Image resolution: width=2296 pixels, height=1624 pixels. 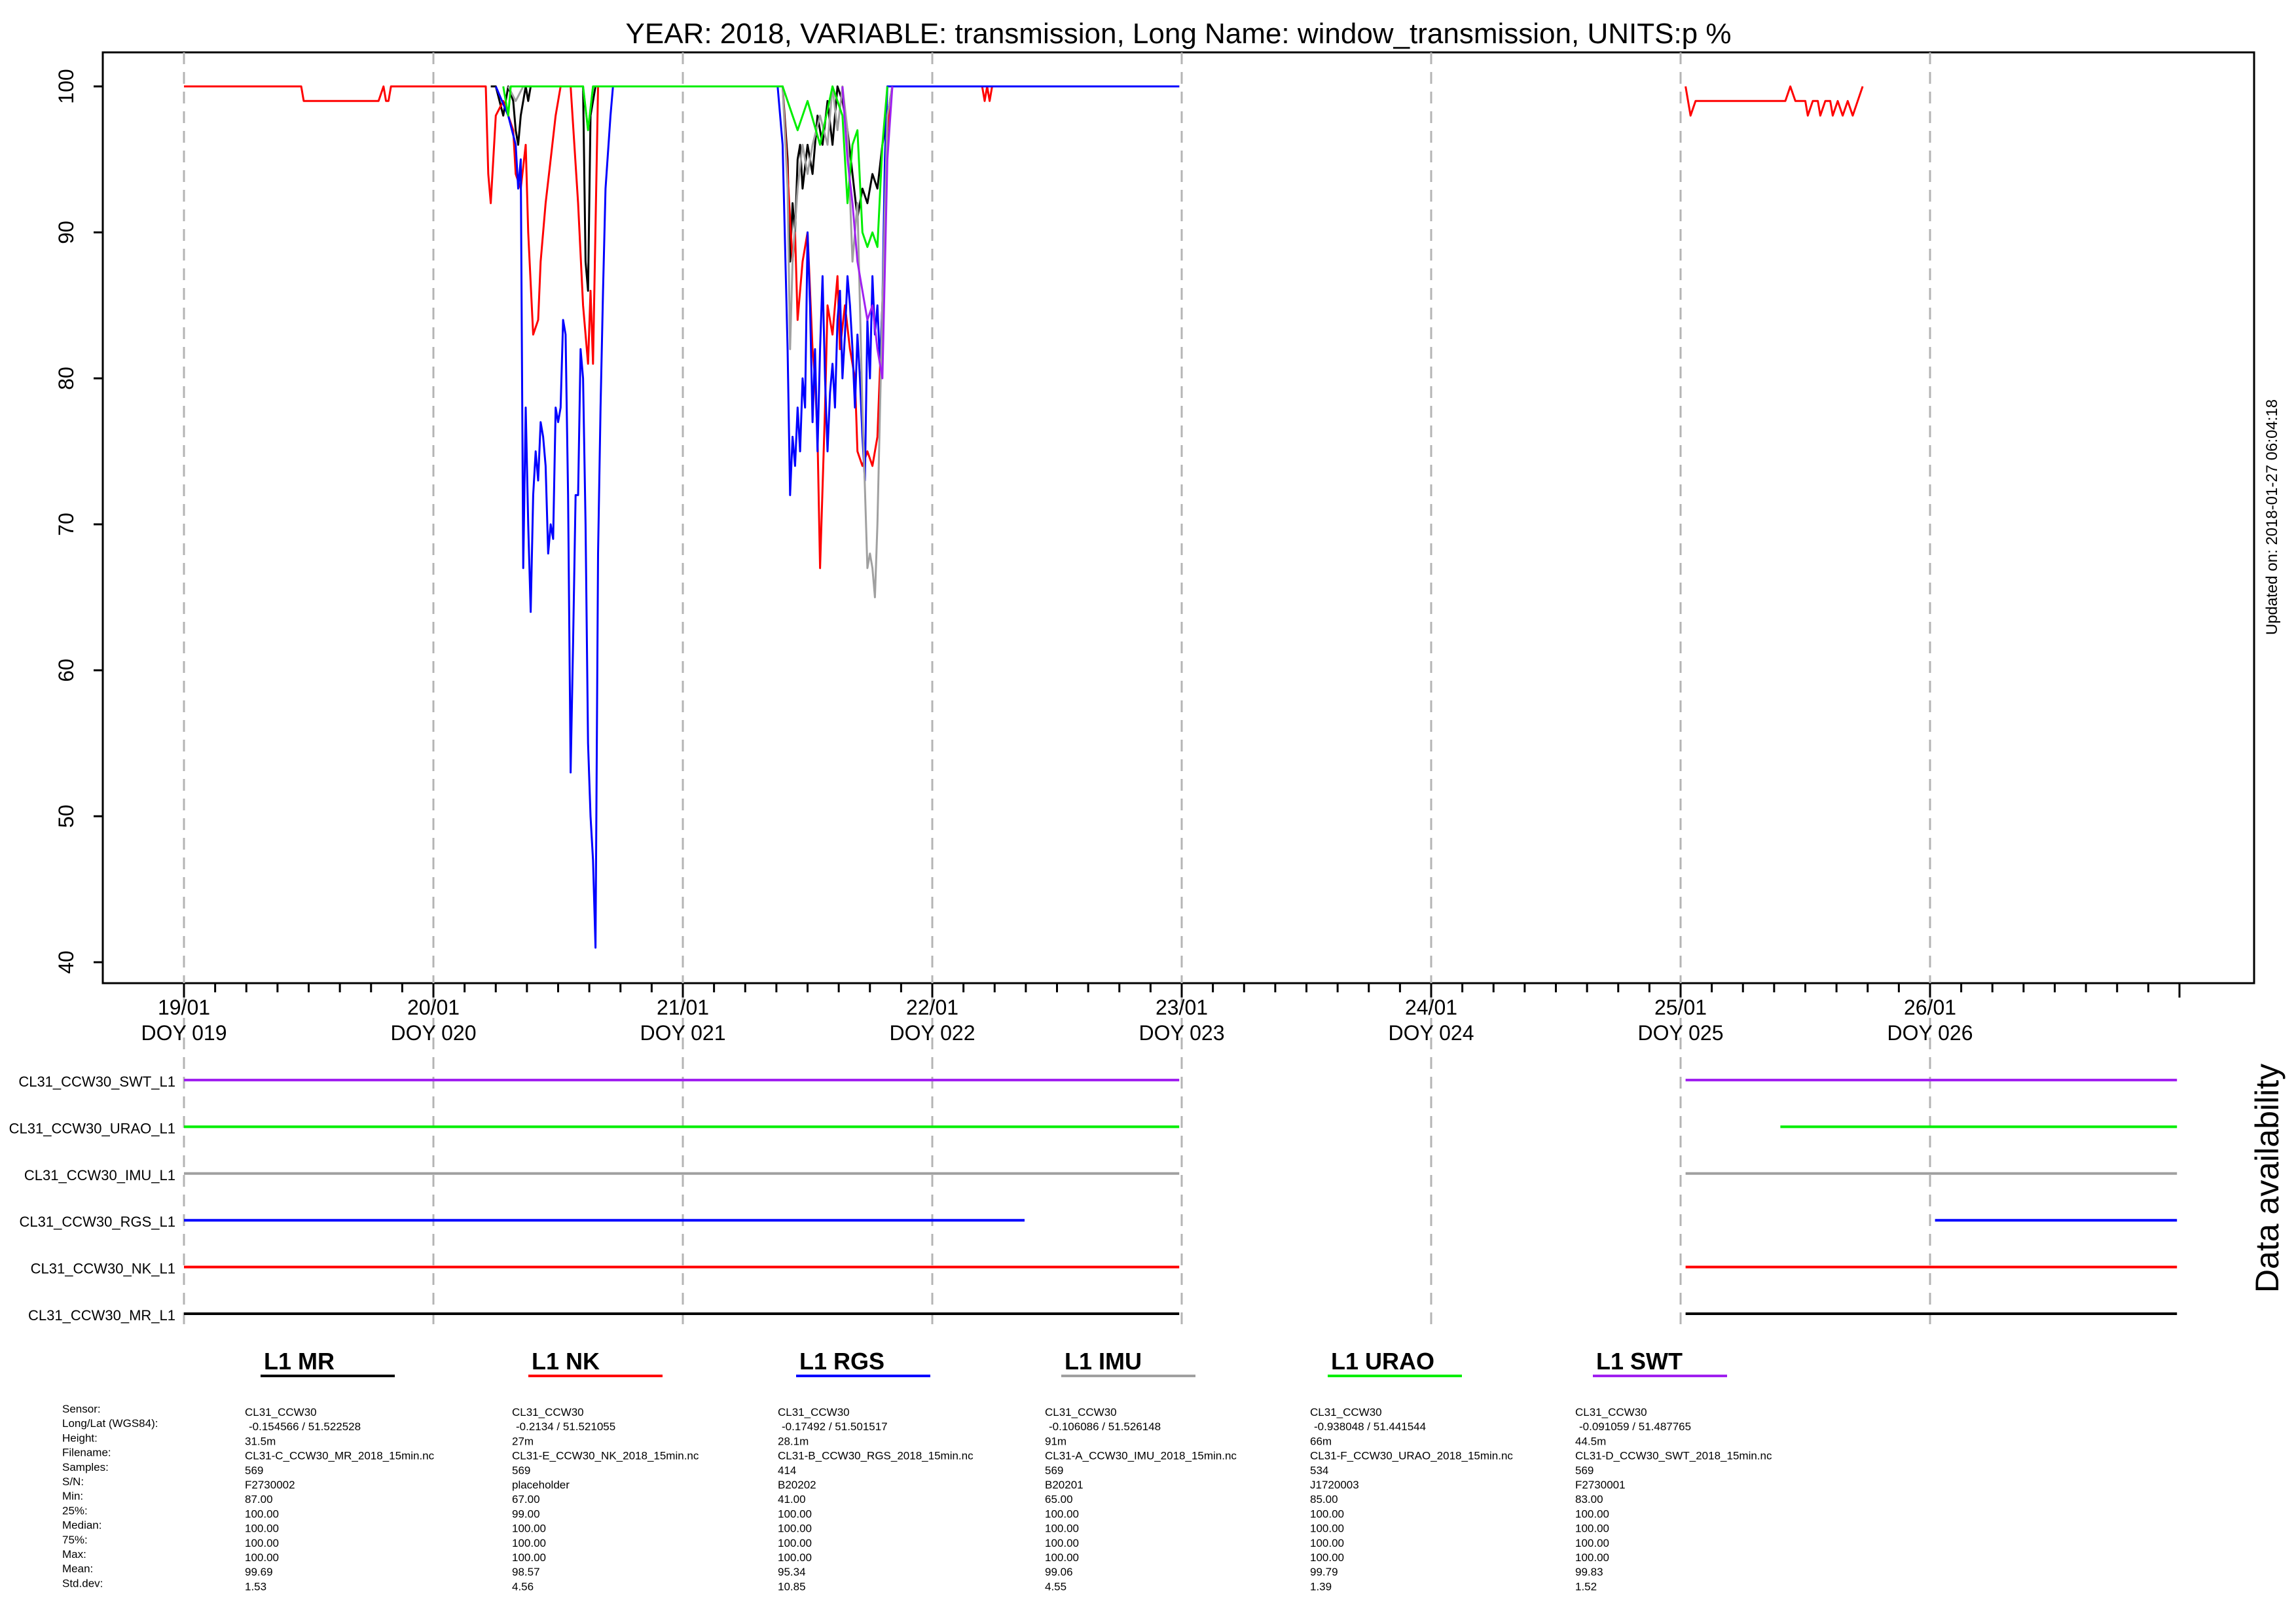 What do you see at coordinates (1673, 1456) in the screenshot?
I see `stats-value: CL31-D_CCW30_SWT_2018_15min.nc` at bounding box center [1673, 1456].